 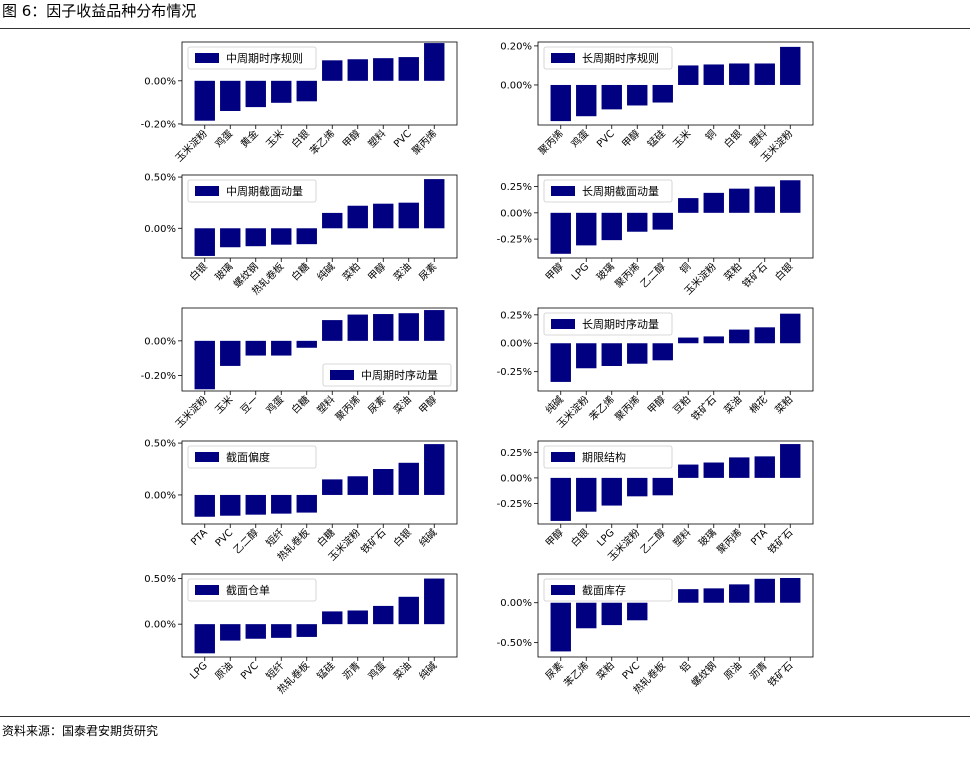 I want to click on category-label: 螺纹钢, so click(x=703, y=674).